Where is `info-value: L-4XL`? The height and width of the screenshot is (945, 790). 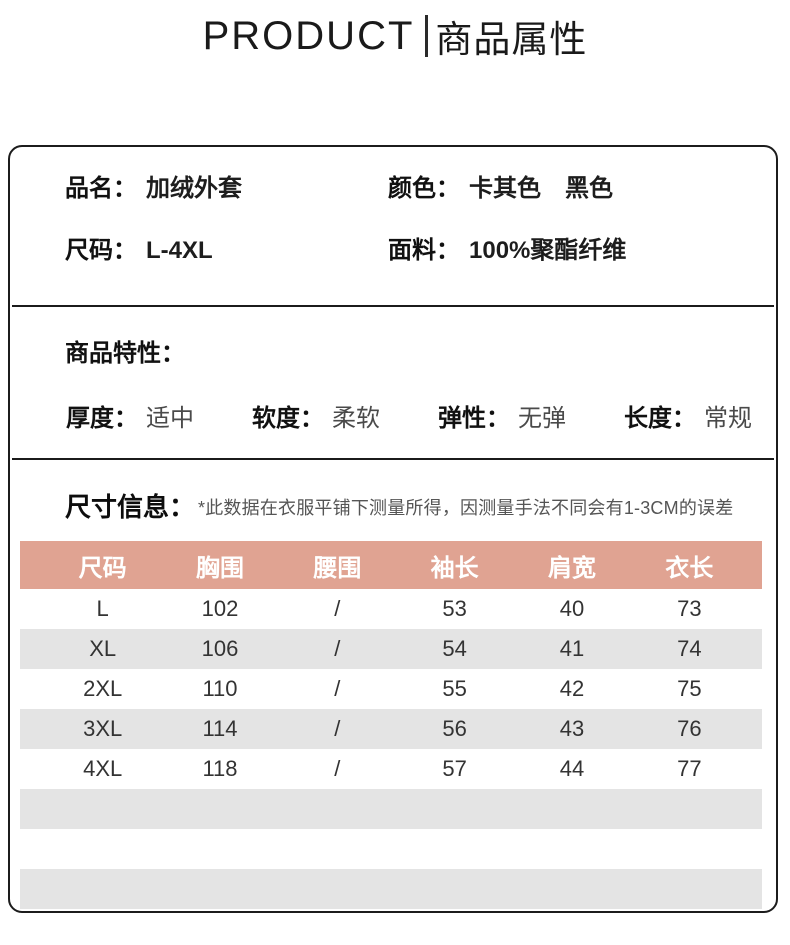 info-value: L-4XL is located at coordinates (179, 250).